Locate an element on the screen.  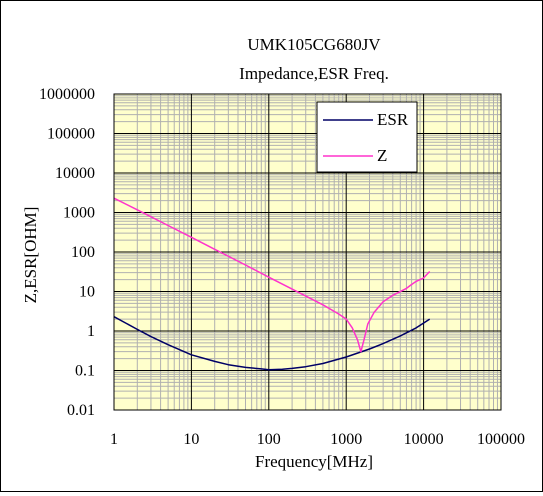
x-axis-label: Frequency[MHz] is located at coordinates (314, 461).